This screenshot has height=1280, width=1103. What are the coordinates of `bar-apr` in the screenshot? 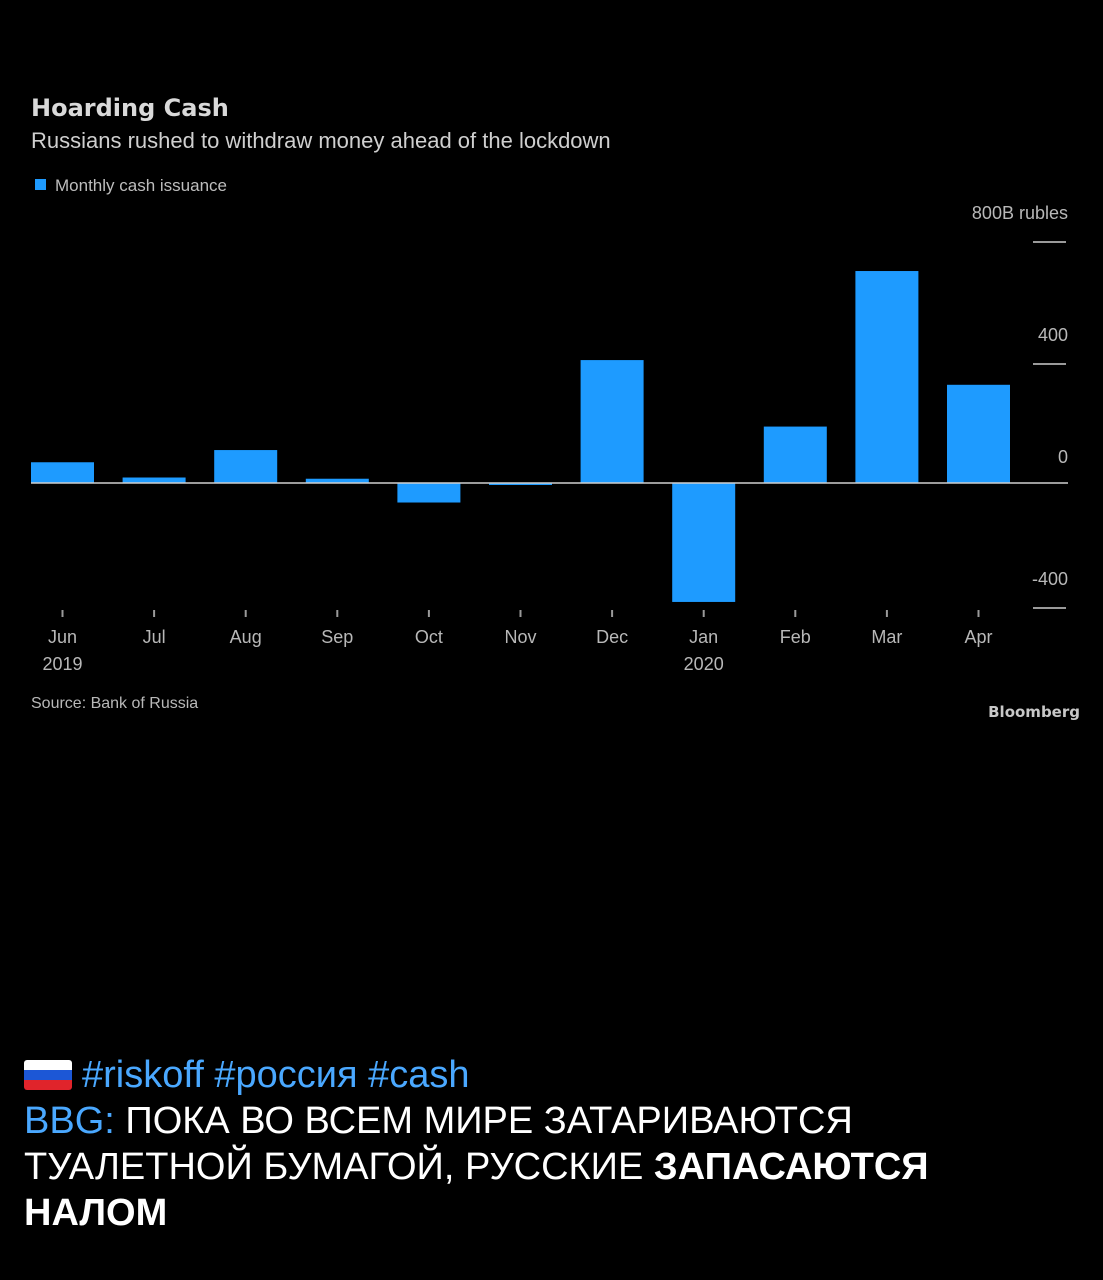 It's located at (978, 433).